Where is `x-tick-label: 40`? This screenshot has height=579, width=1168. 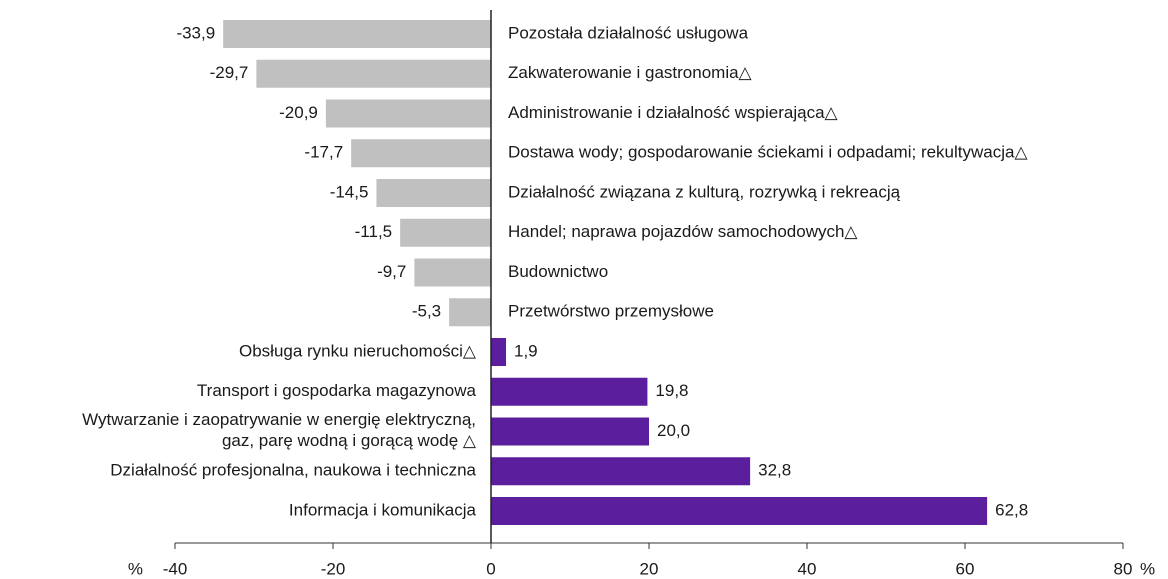 x-tick-label: 40 is located at coordinates (807, 568).